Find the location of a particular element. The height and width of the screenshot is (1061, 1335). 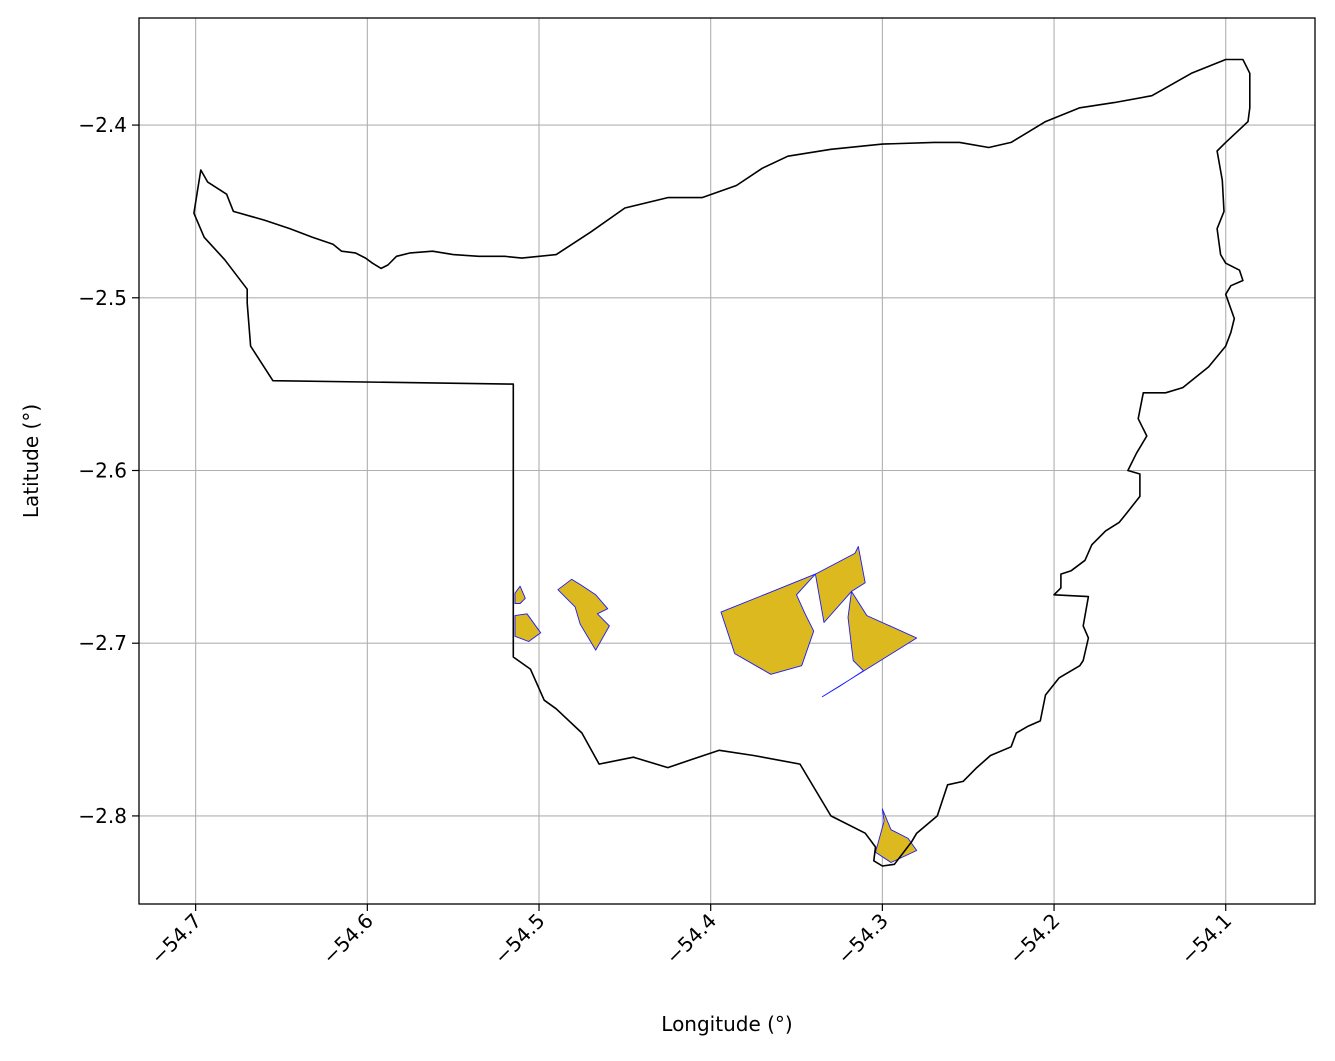

y-tick-label: −2.8 is located at coordinates (102, 816).